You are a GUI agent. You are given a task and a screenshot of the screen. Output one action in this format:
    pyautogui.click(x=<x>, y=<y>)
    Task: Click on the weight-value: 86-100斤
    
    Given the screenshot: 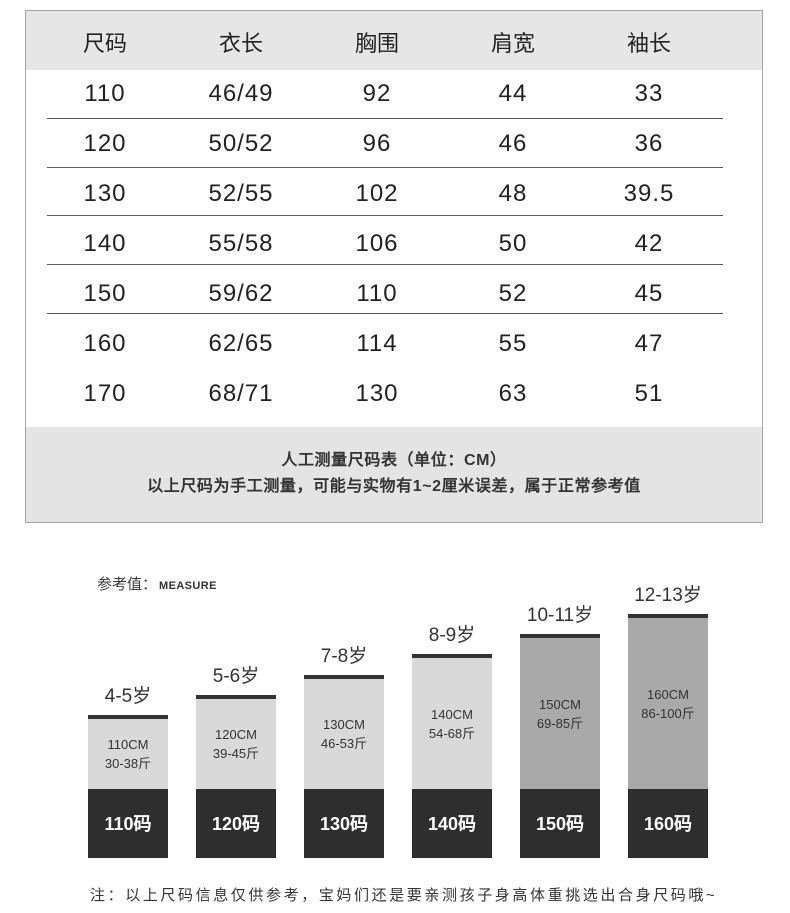 What is the action you would take?
    pyautogui.click(x=668, y=713)
    